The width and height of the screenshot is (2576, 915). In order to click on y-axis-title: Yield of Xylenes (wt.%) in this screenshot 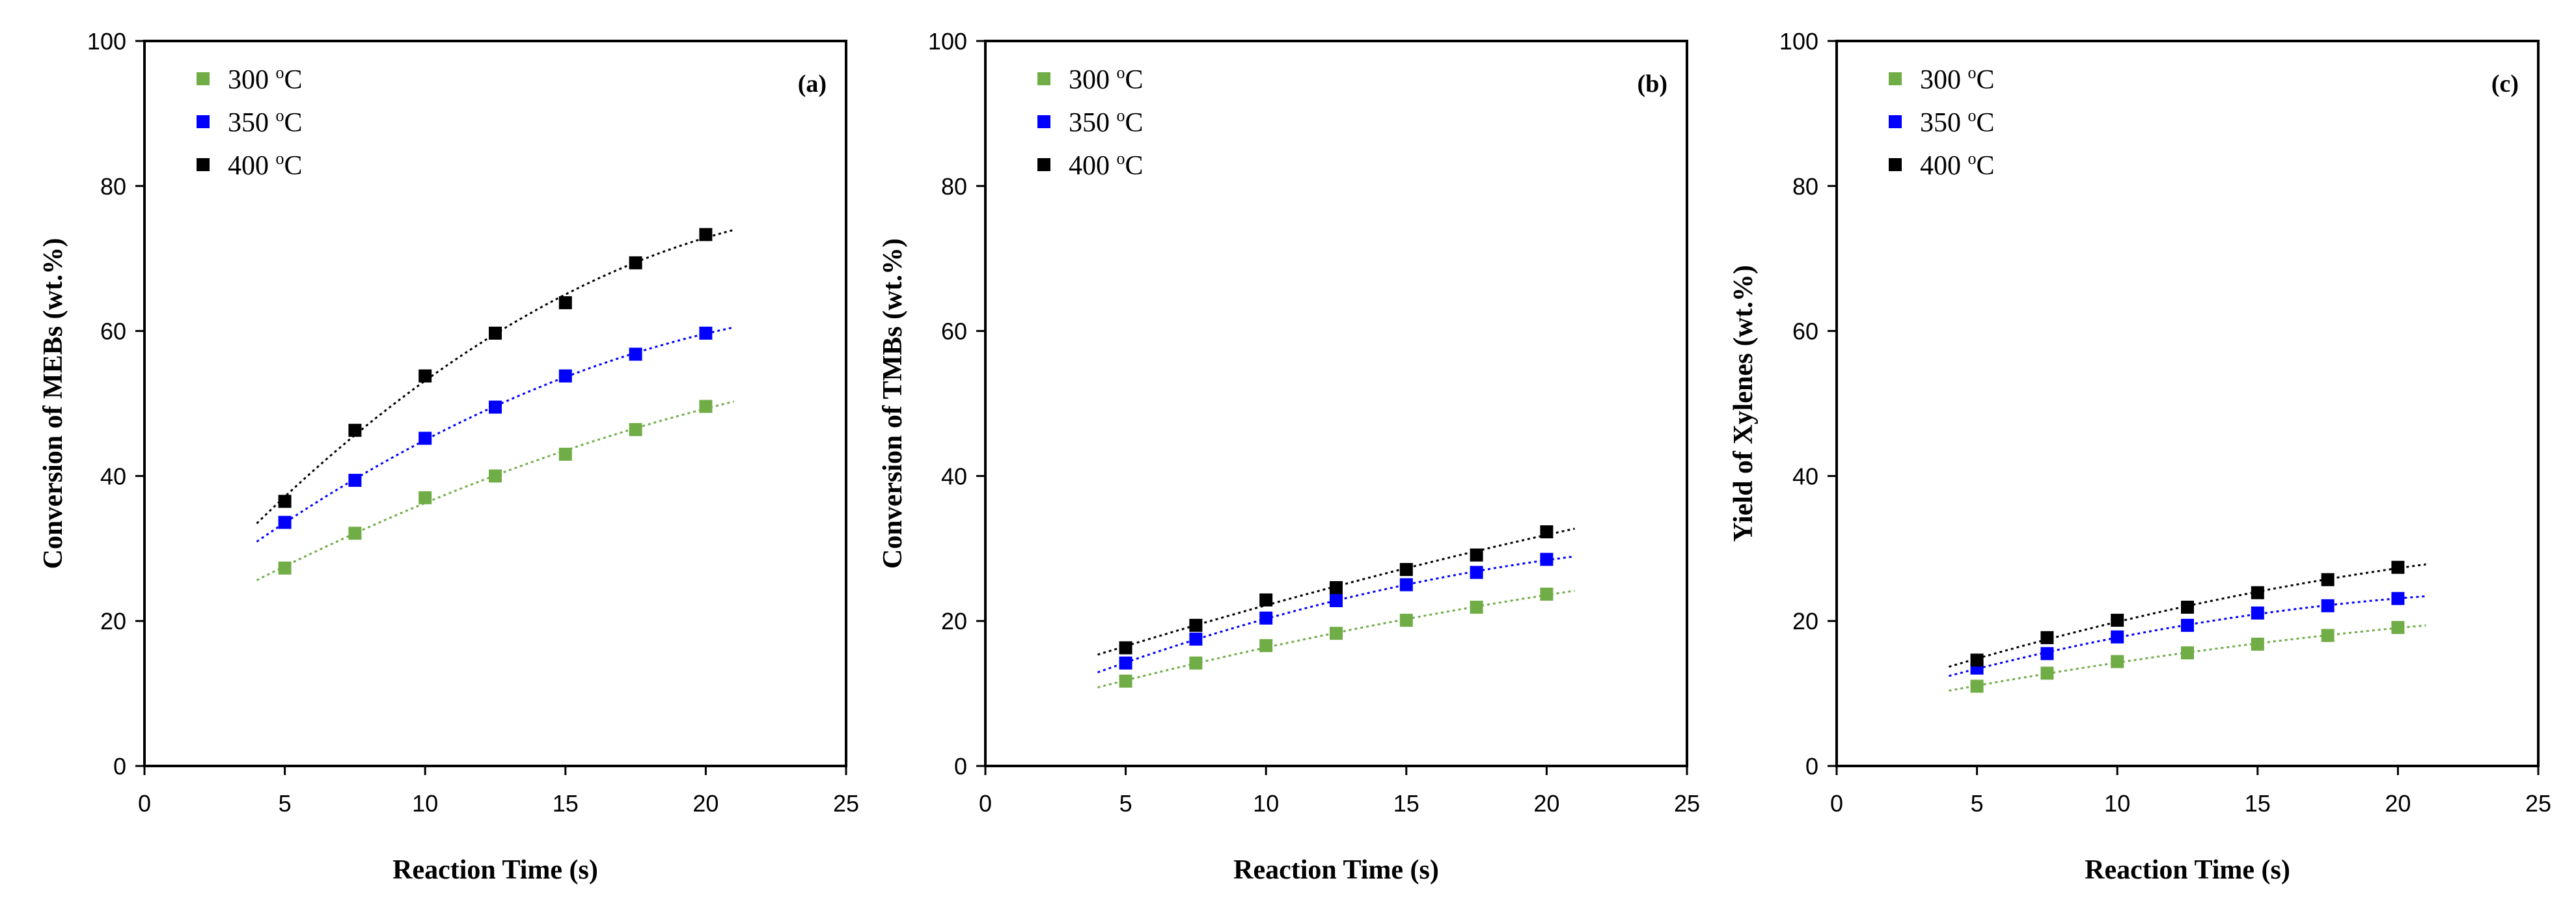, I will do `click(1744, 403)`.